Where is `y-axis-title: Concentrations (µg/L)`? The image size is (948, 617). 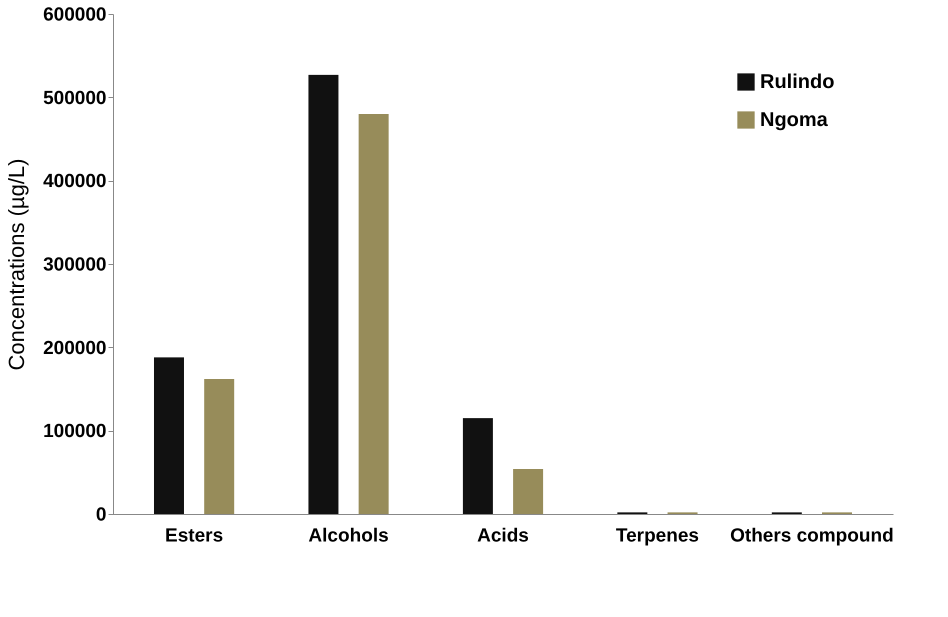 y-axis-title: Concentrations (µg/L) is located at coordinates (17, 264).